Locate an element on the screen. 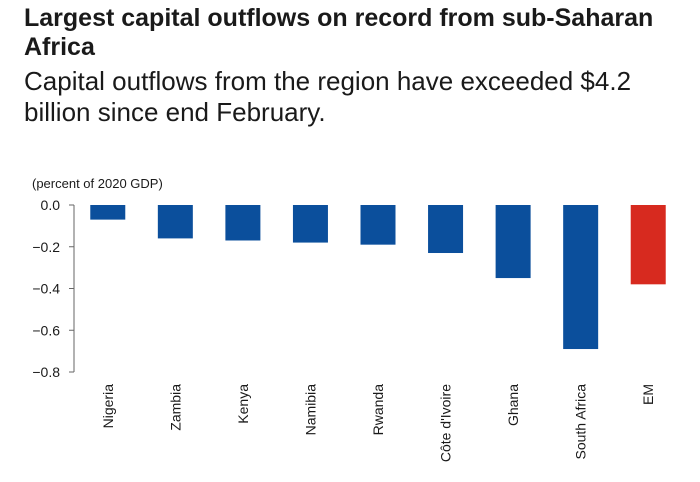  y-tick-label: −0.2 is located at coordinates (46, 247).